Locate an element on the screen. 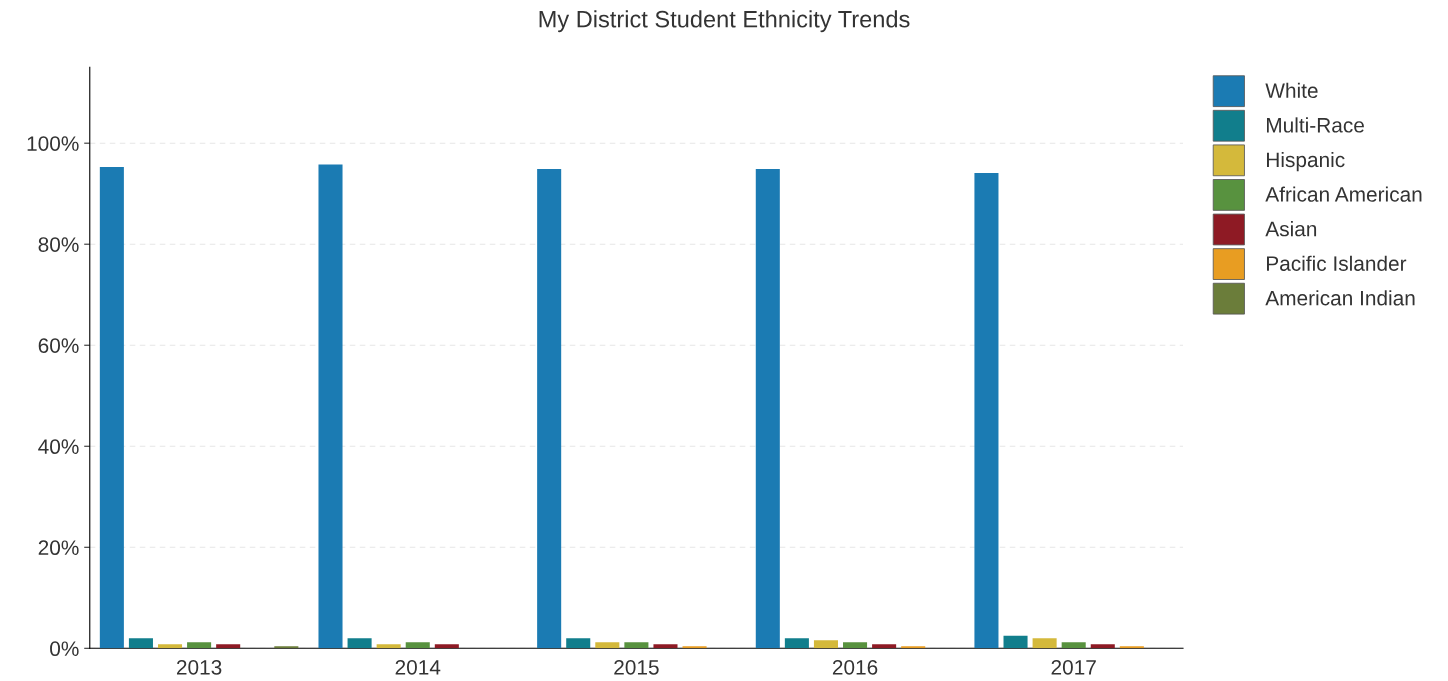 This screenshot has height=681, width=1448. x-tick-label: 2016 is located at coordinates (855, 667).